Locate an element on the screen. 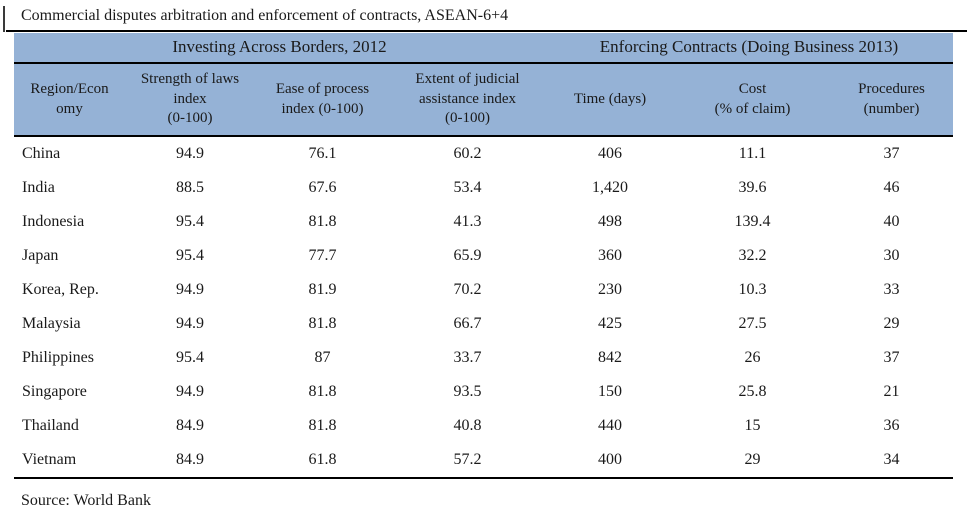  group-header-rule is located at coordinates (483, 63).